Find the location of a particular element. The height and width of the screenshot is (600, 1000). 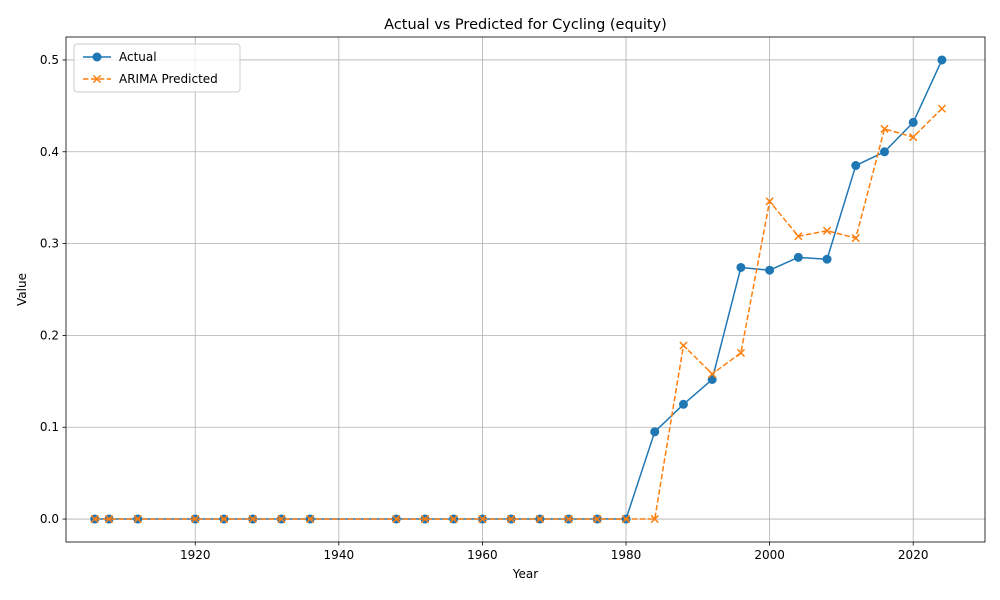

legend: Actual ARIMA Predicted is located at coordinates (157, 68).